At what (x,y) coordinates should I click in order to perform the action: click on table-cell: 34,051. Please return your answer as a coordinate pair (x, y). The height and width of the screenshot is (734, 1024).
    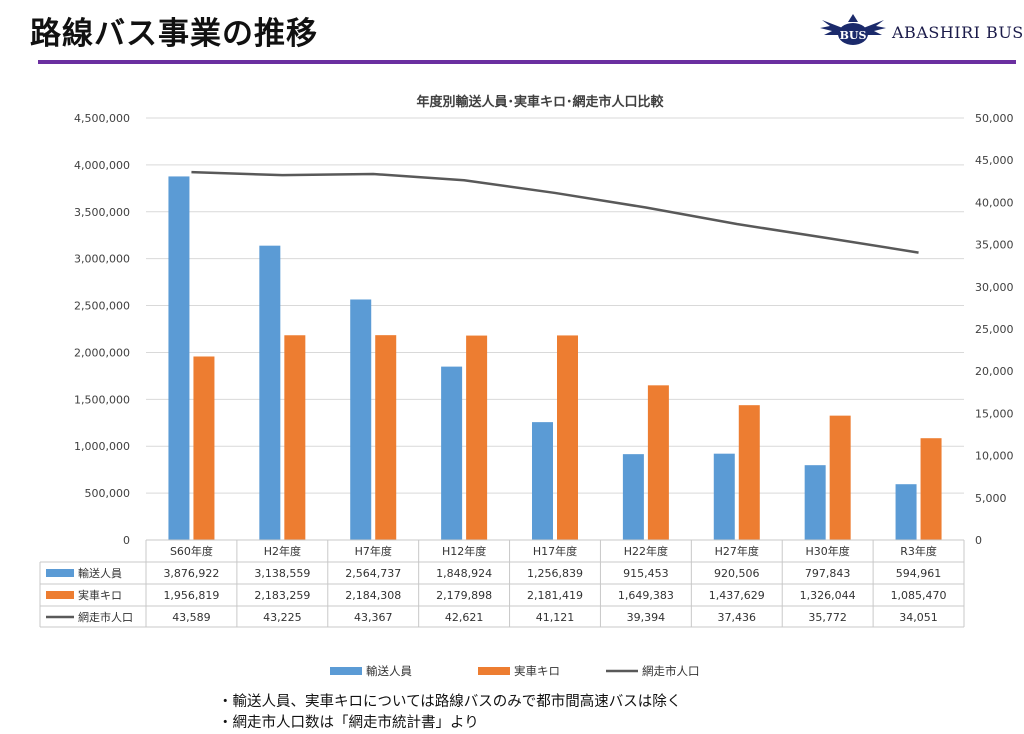
    Looking at the image, I should click on (918, 617).